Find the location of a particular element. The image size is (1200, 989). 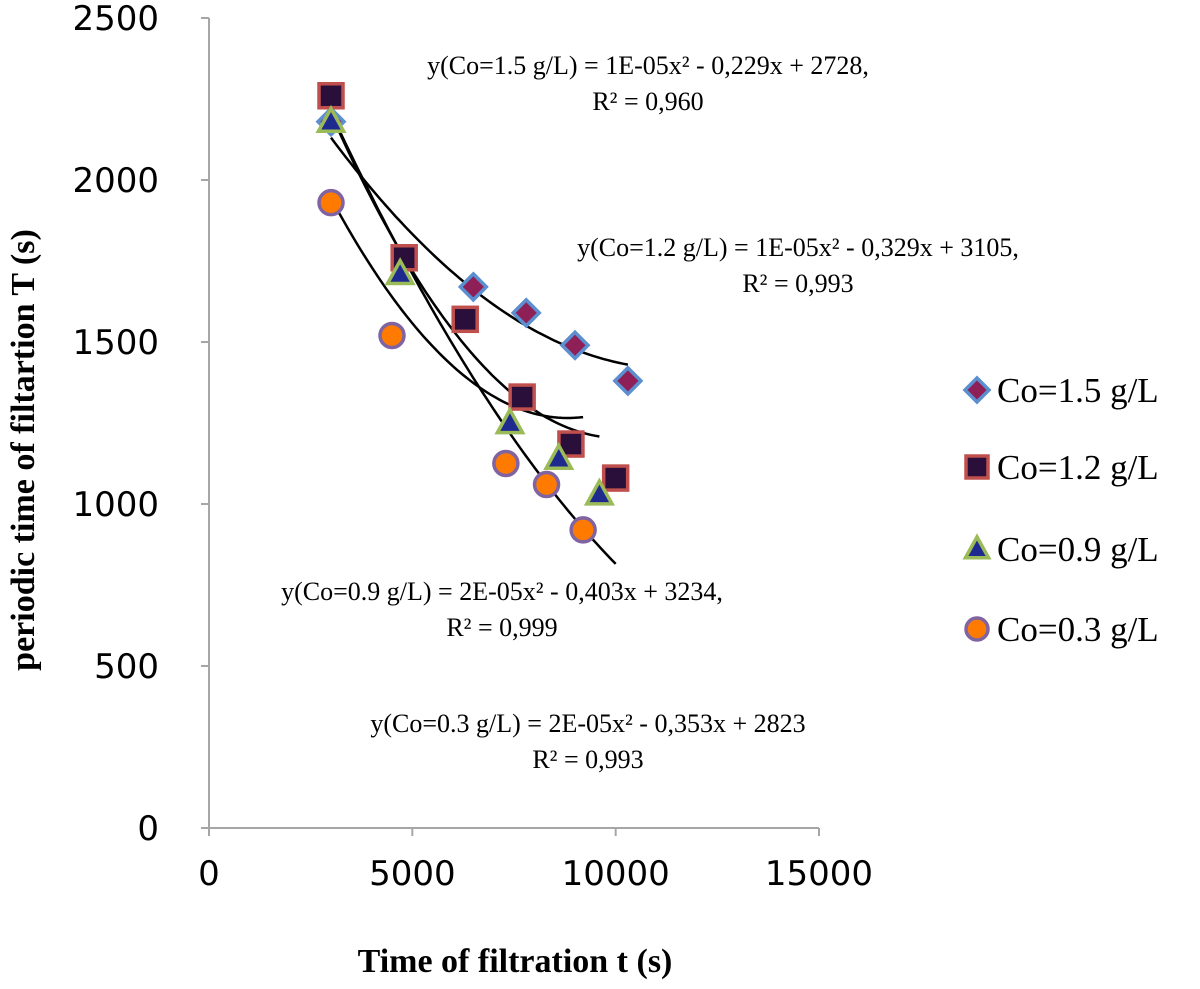

x-tick-label: 10000 is located at coordinates (616, 874).